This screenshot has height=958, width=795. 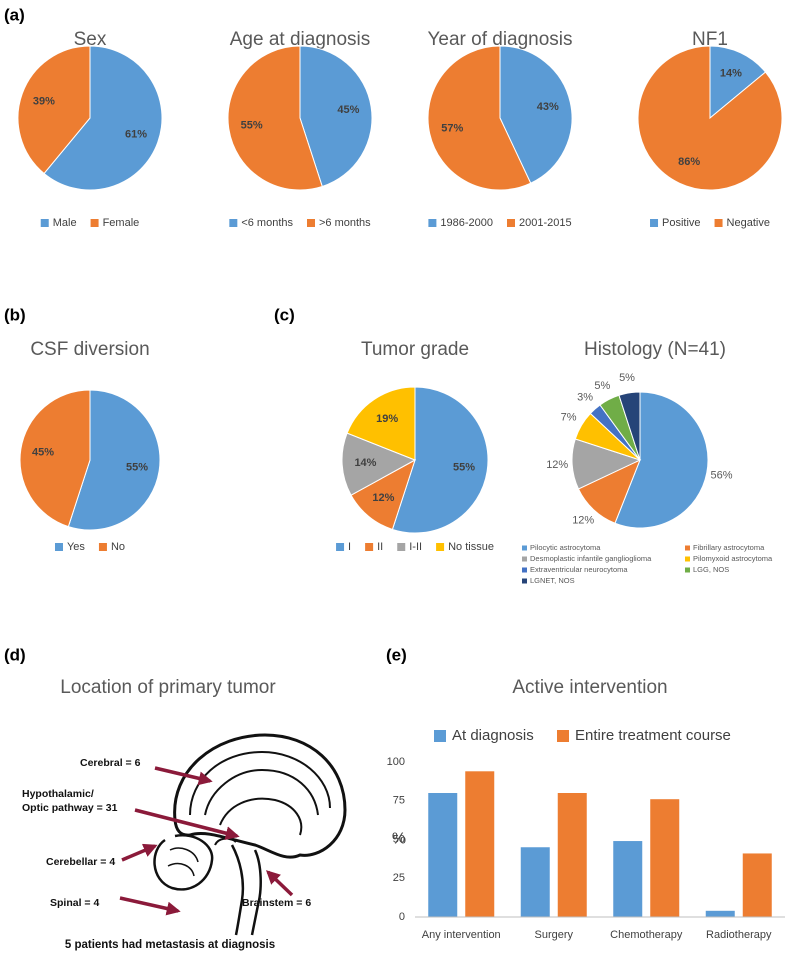 I want to click on chart-title: Year of diagnosis, so click(x=499, y=39).